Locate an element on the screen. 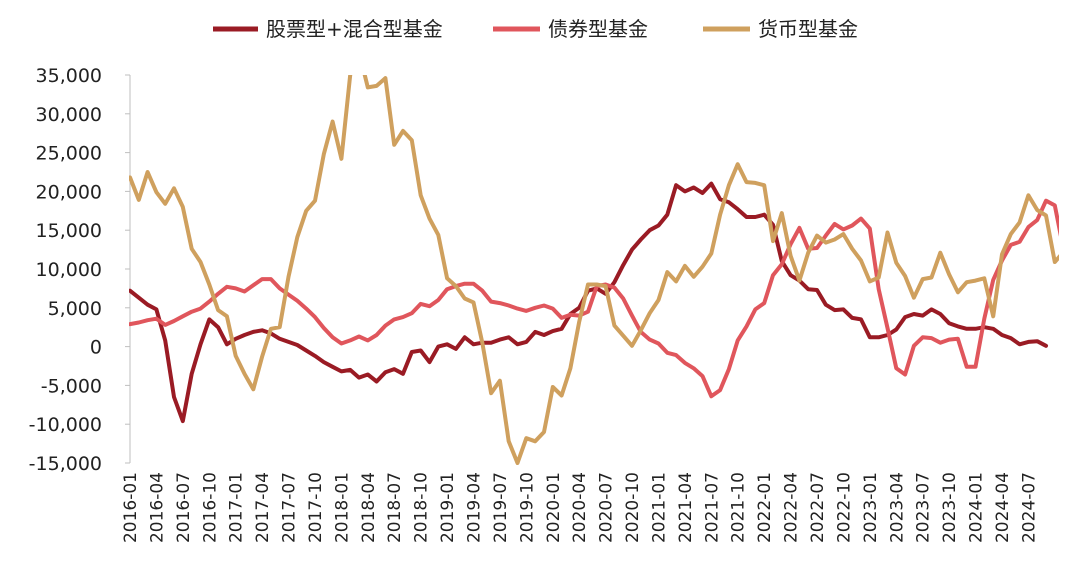  x-tick-label: 2016-04 is located at coordinates (157, 507).